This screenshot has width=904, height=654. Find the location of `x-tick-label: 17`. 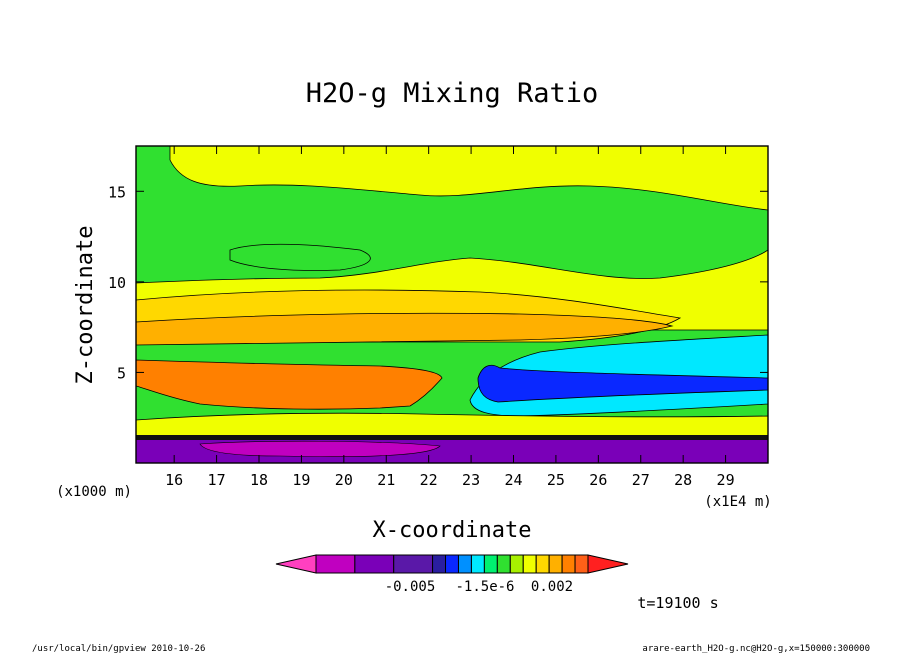

x-tick-label: 17 is located at coordinates (217, 480).